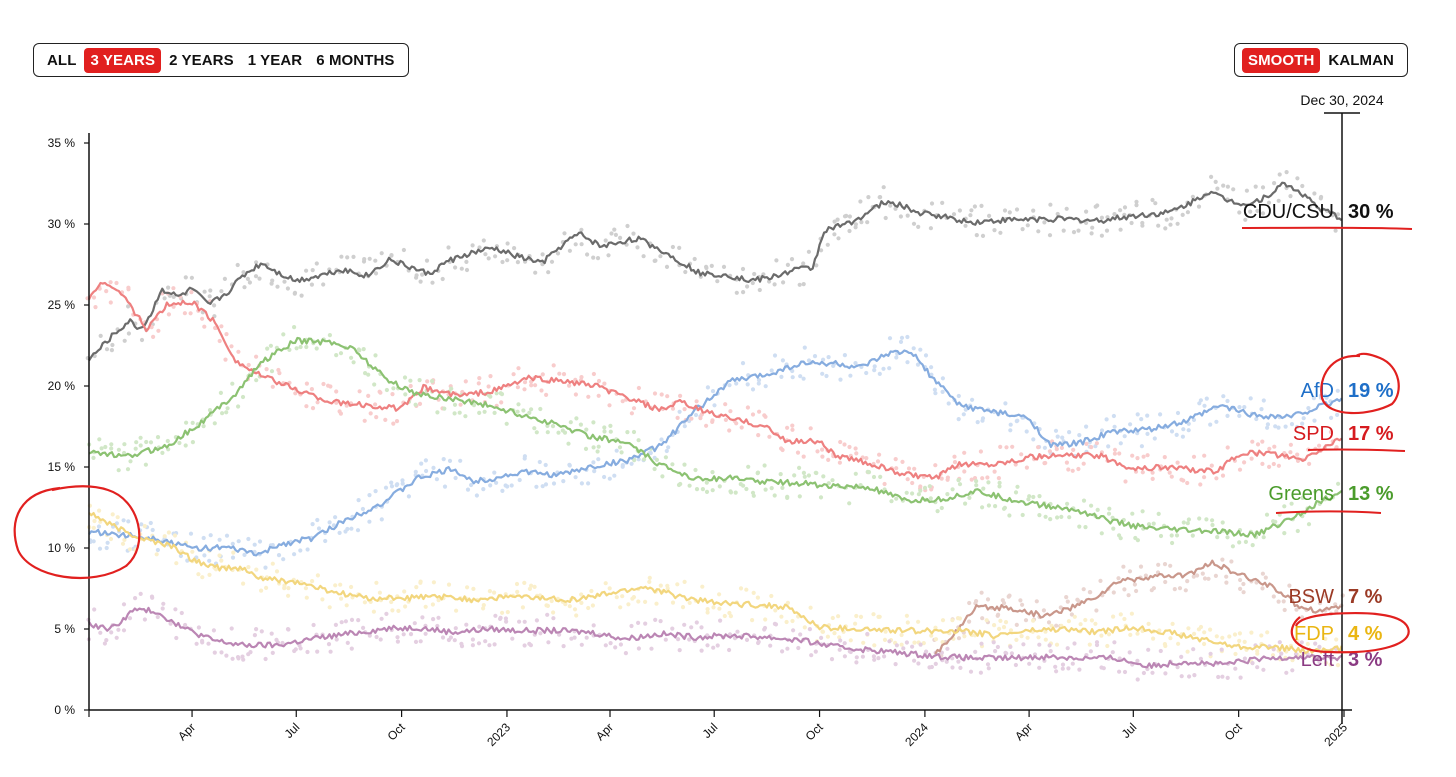 The height and width of the screenshot is (777, 1456). Describe the element at coordinates (1313, 434) in the screenshot. I see `series-name-spd: SPD` at that location.